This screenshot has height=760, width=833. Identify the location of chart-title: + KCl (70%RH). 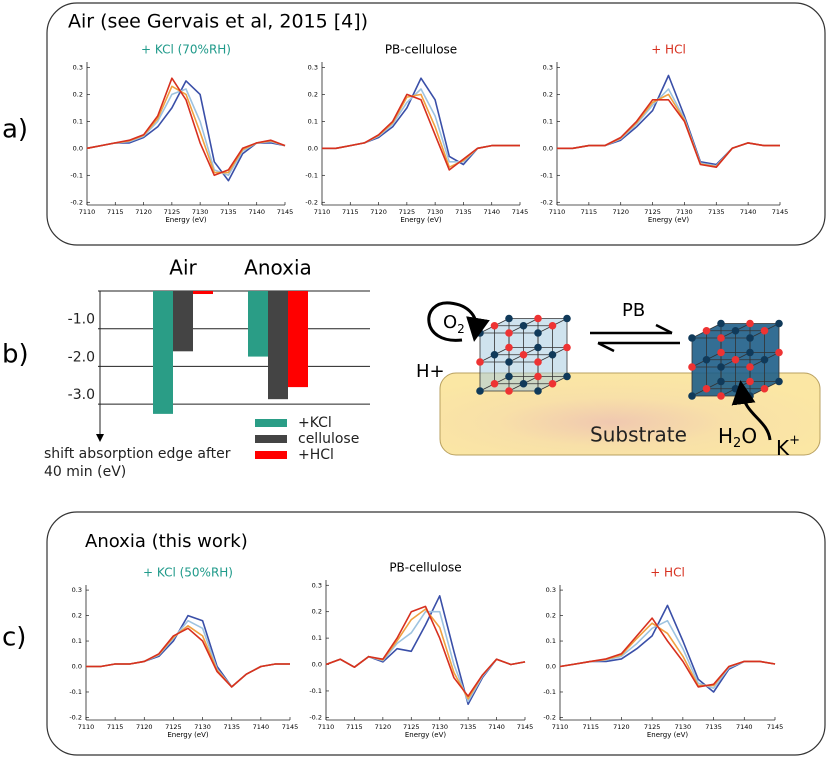
(186, 50).